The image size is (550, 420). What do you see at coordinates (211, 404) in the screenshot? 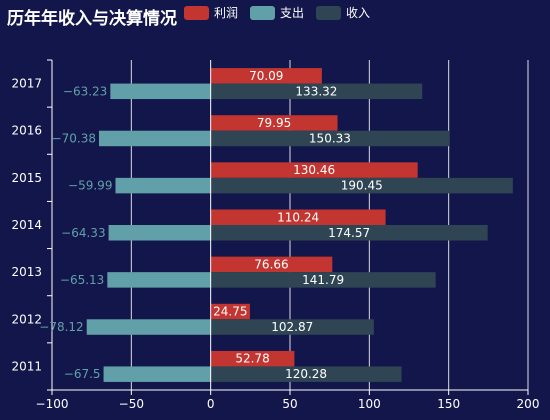
I see `x-tick-label: 0` at bounding box center [211, 404].